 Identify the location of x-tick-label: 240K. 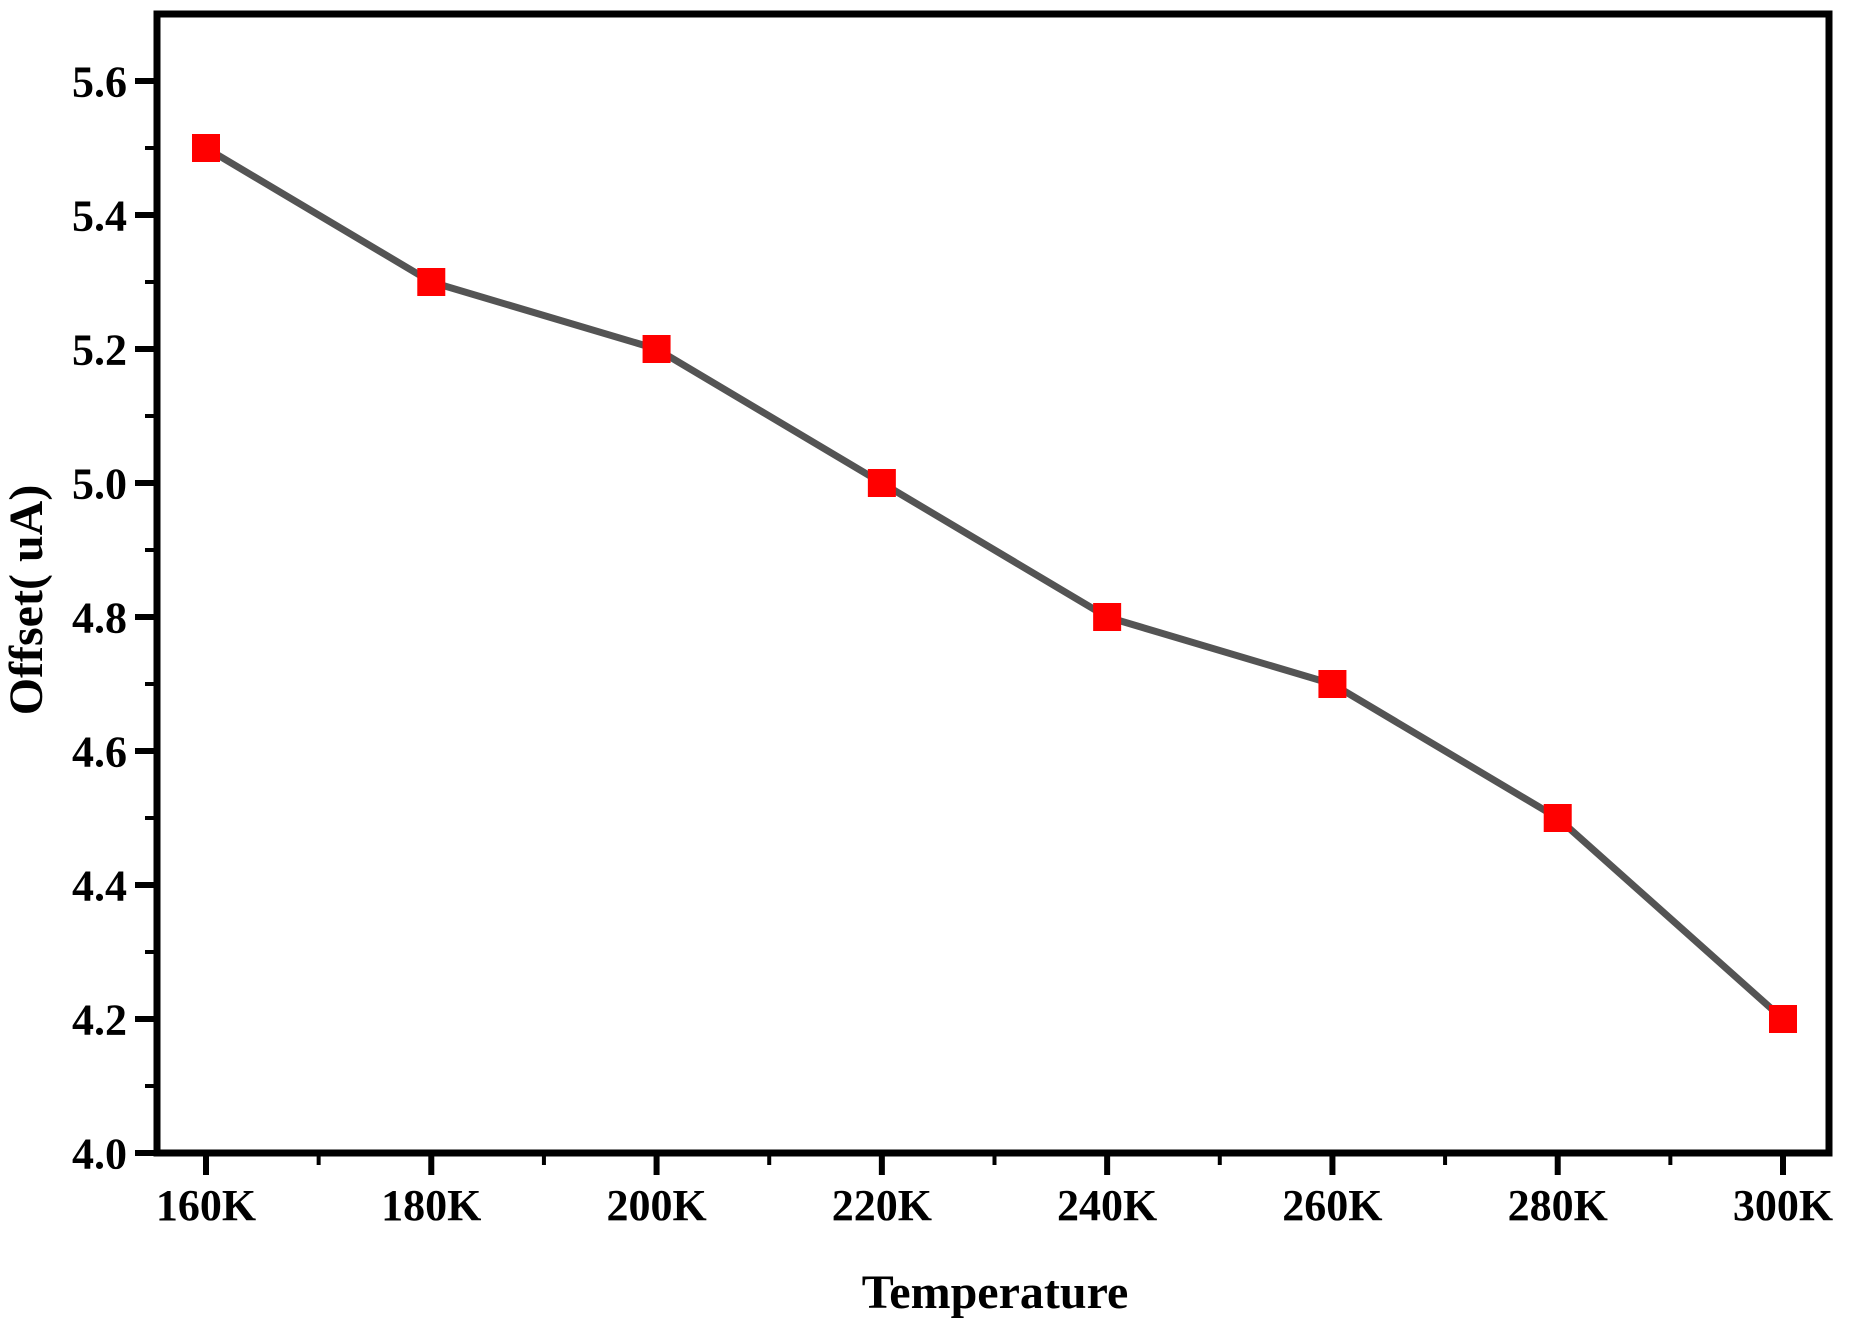
(1107, 1205).